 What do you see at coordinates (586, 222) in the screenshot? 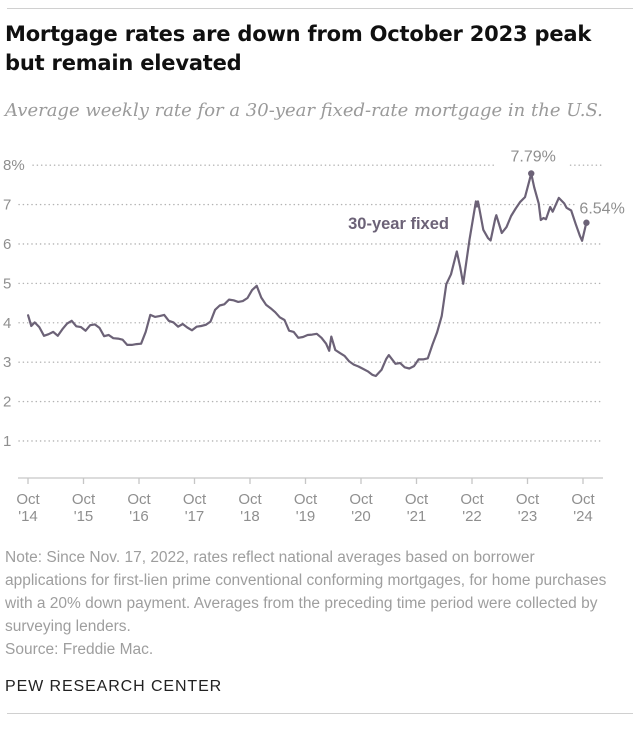
I see `end-dot` at bounding box center [586, 222].